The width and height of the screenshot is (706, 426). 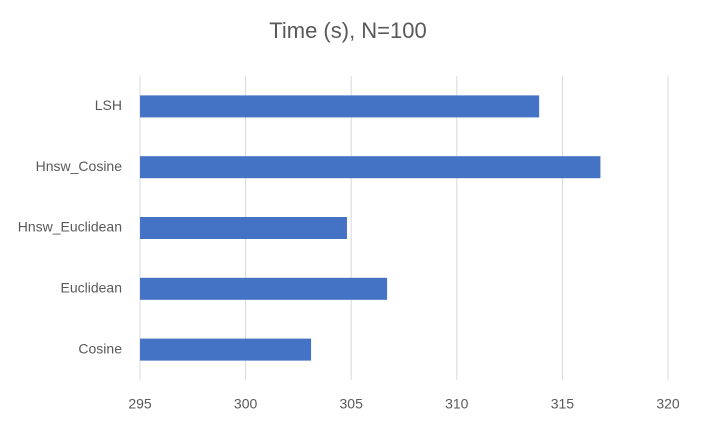 What do you see at coordinates (108, 105) in the screenshot?
I see `y-tick-label: LSH` at bounding box center [108, 105].